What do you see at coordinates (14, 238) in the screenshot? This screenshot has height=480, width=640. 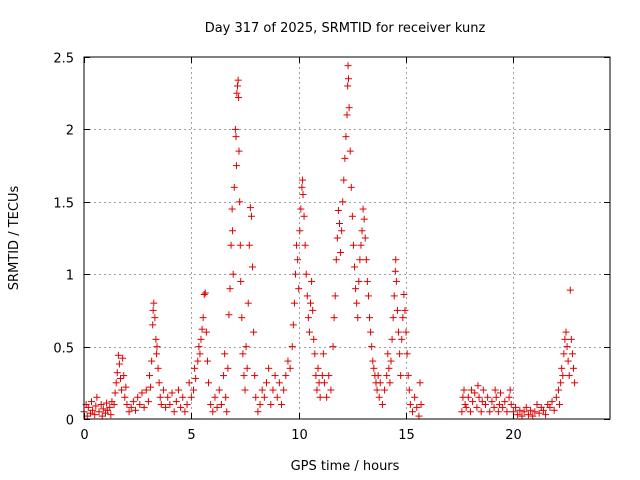 I see `y-axis-label: SRMTID / TECUs` at bounding box center [14, 238].